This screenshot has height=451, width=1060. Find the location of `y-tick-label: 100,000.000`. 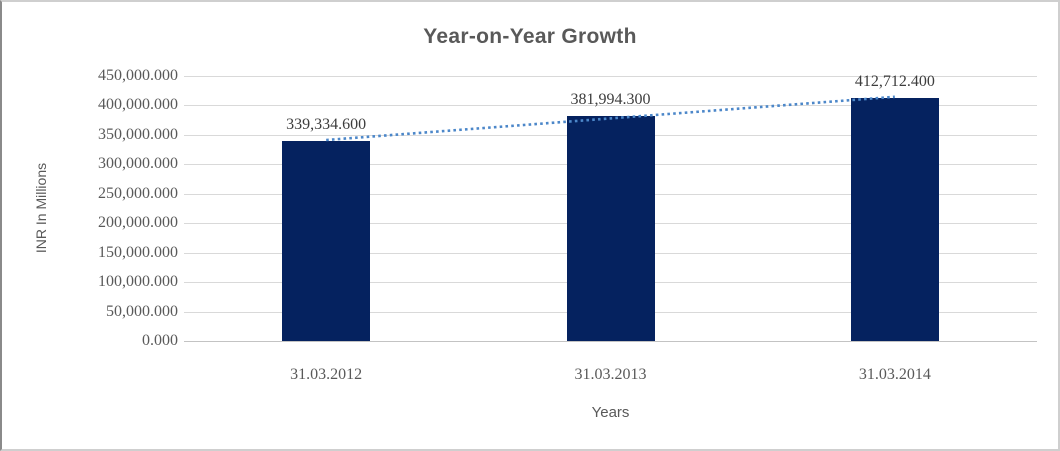

y-tick-label: 100,000.000 is located at coordinates (138, 282).